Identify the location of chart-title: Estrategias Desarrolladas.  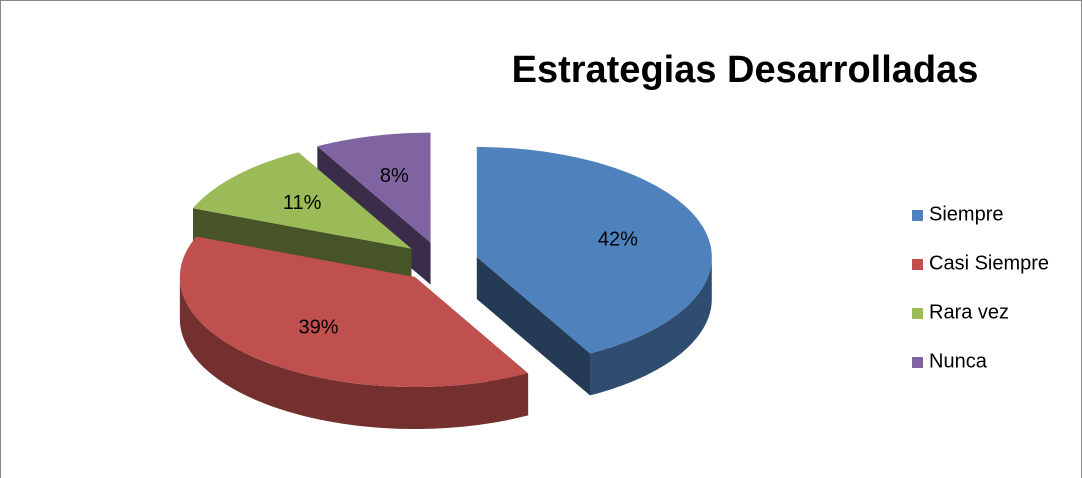
(745, 70).